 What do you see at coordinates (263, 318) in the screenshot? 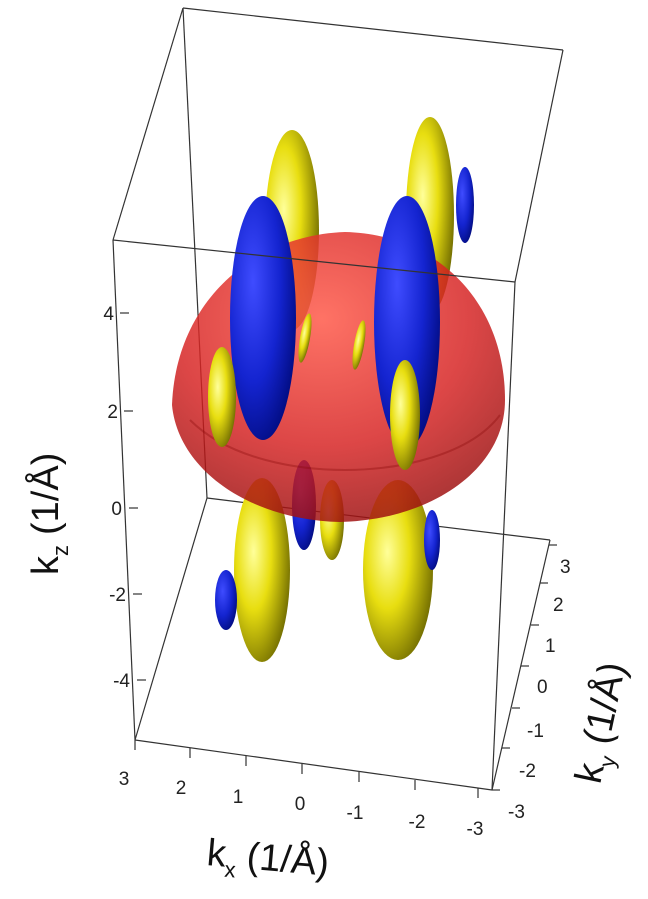
I see `lobe-blue-front-left` at bounding box center [263, 318].